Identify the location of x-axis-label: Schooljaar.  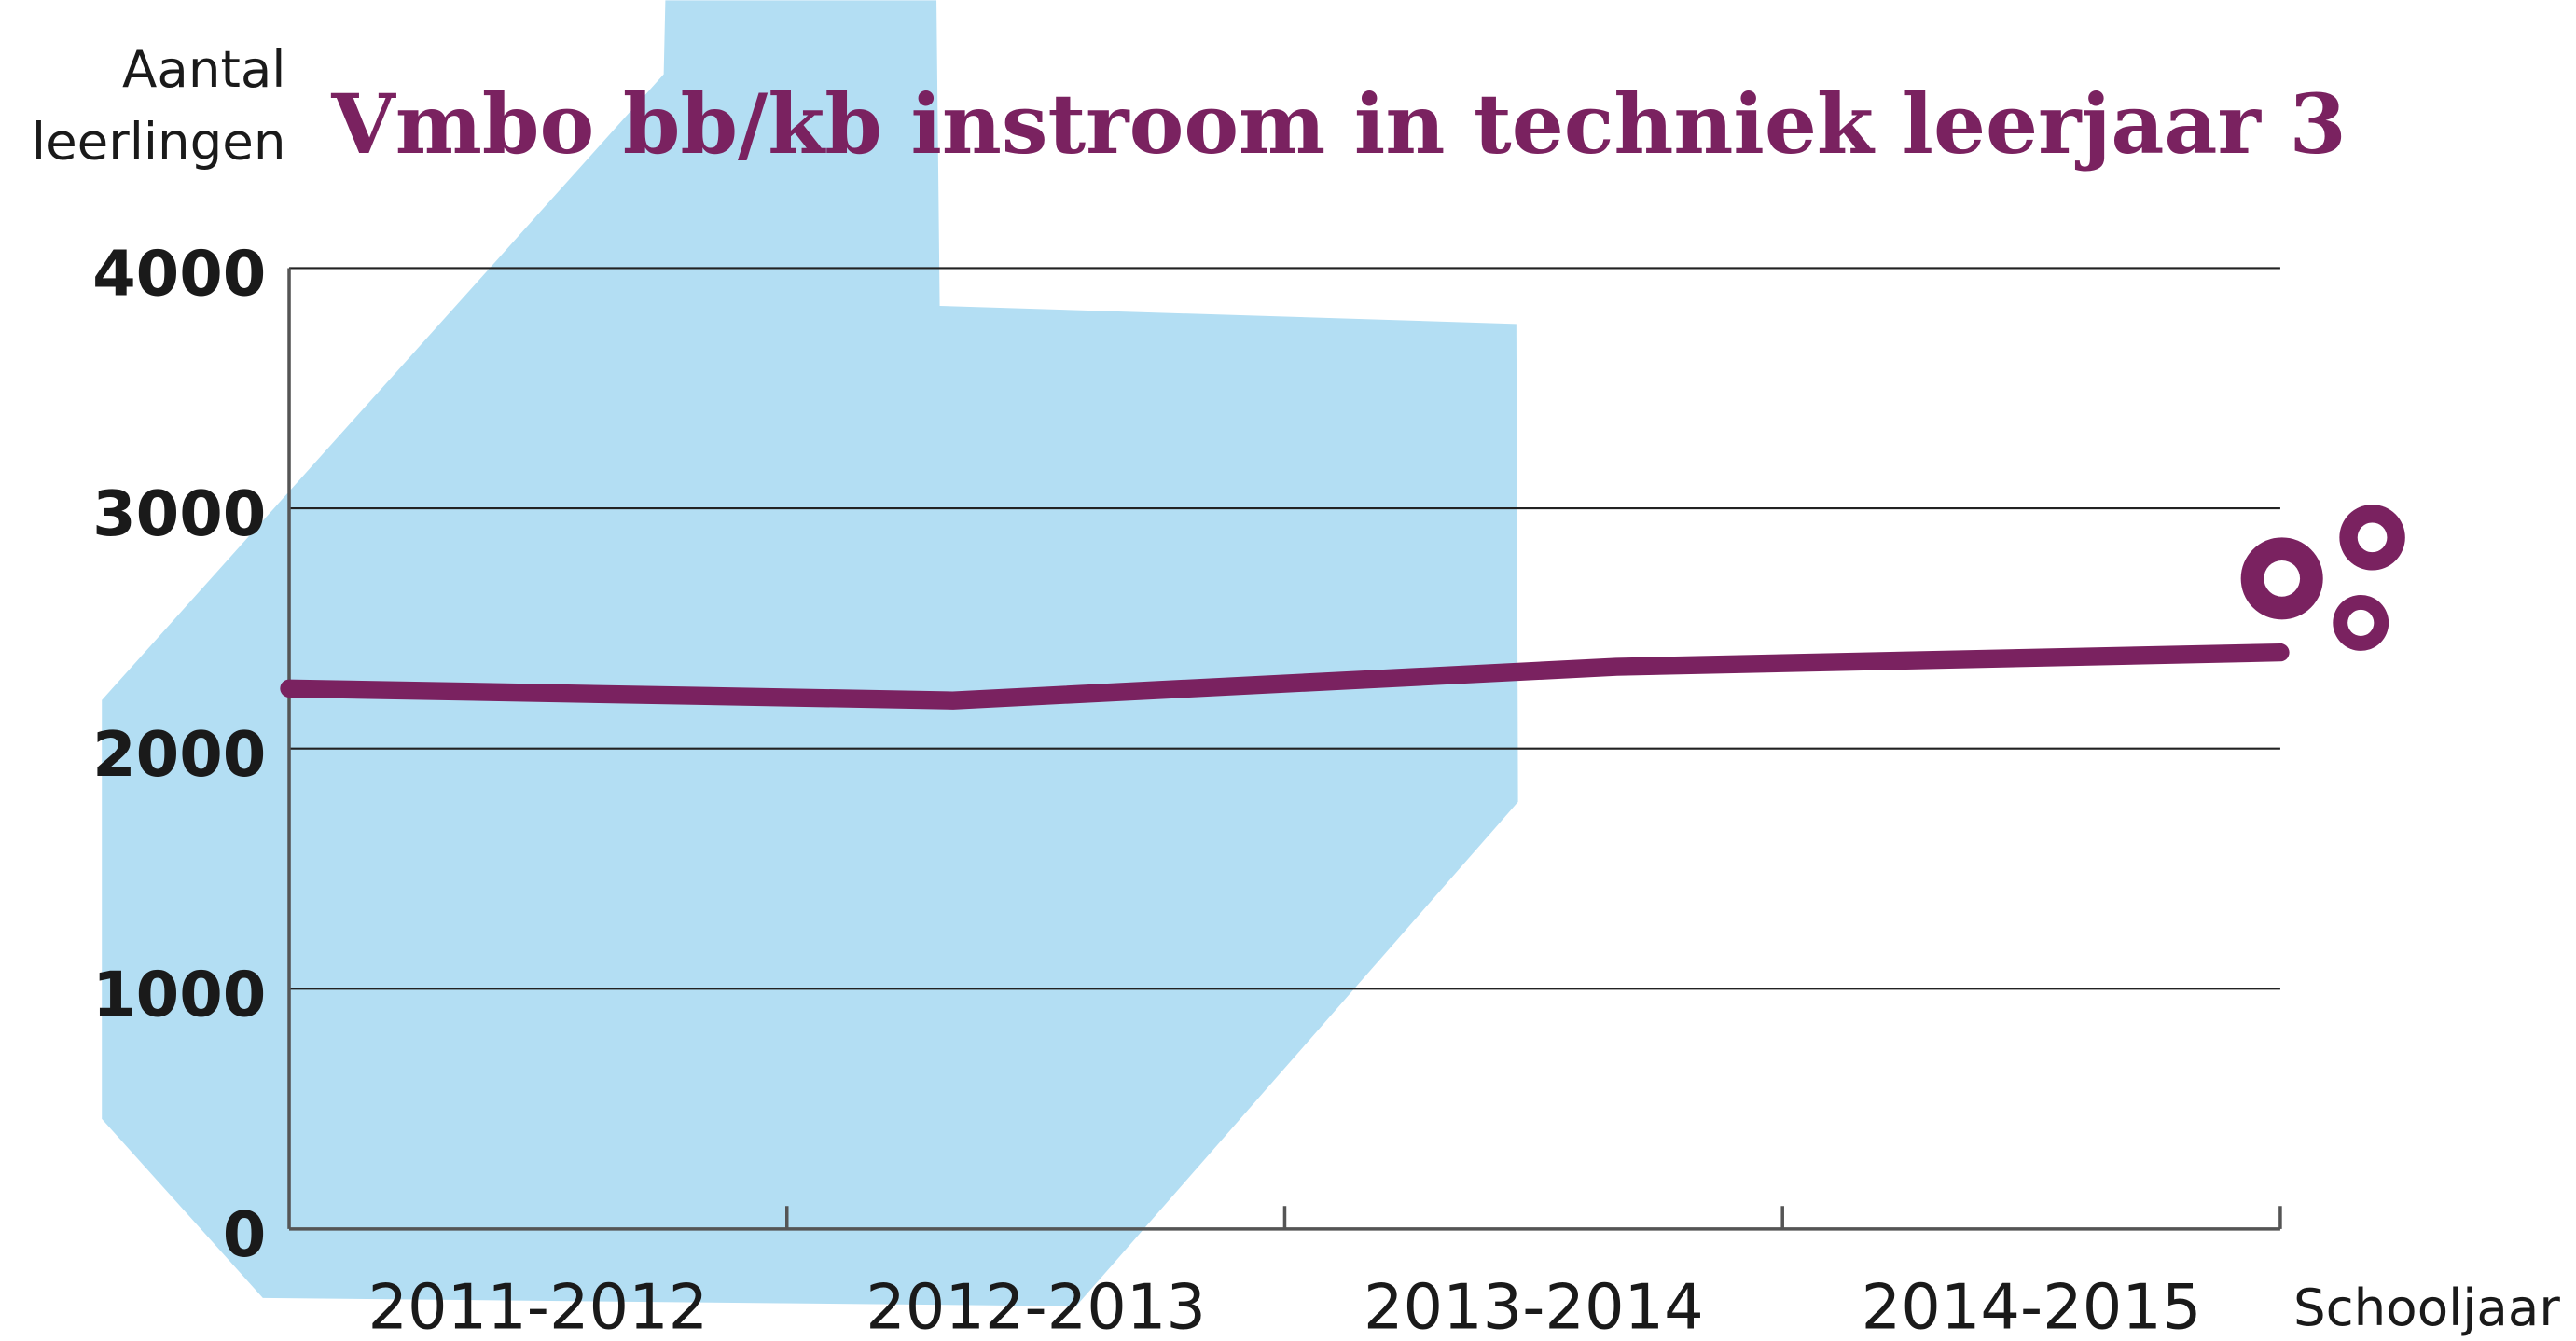
(2426, 1308).